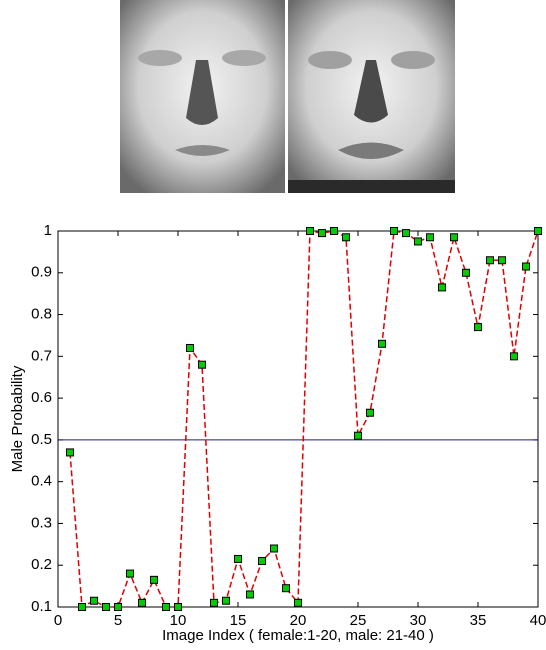  I want to click on x-tick-label: 30, so click(418, 620).